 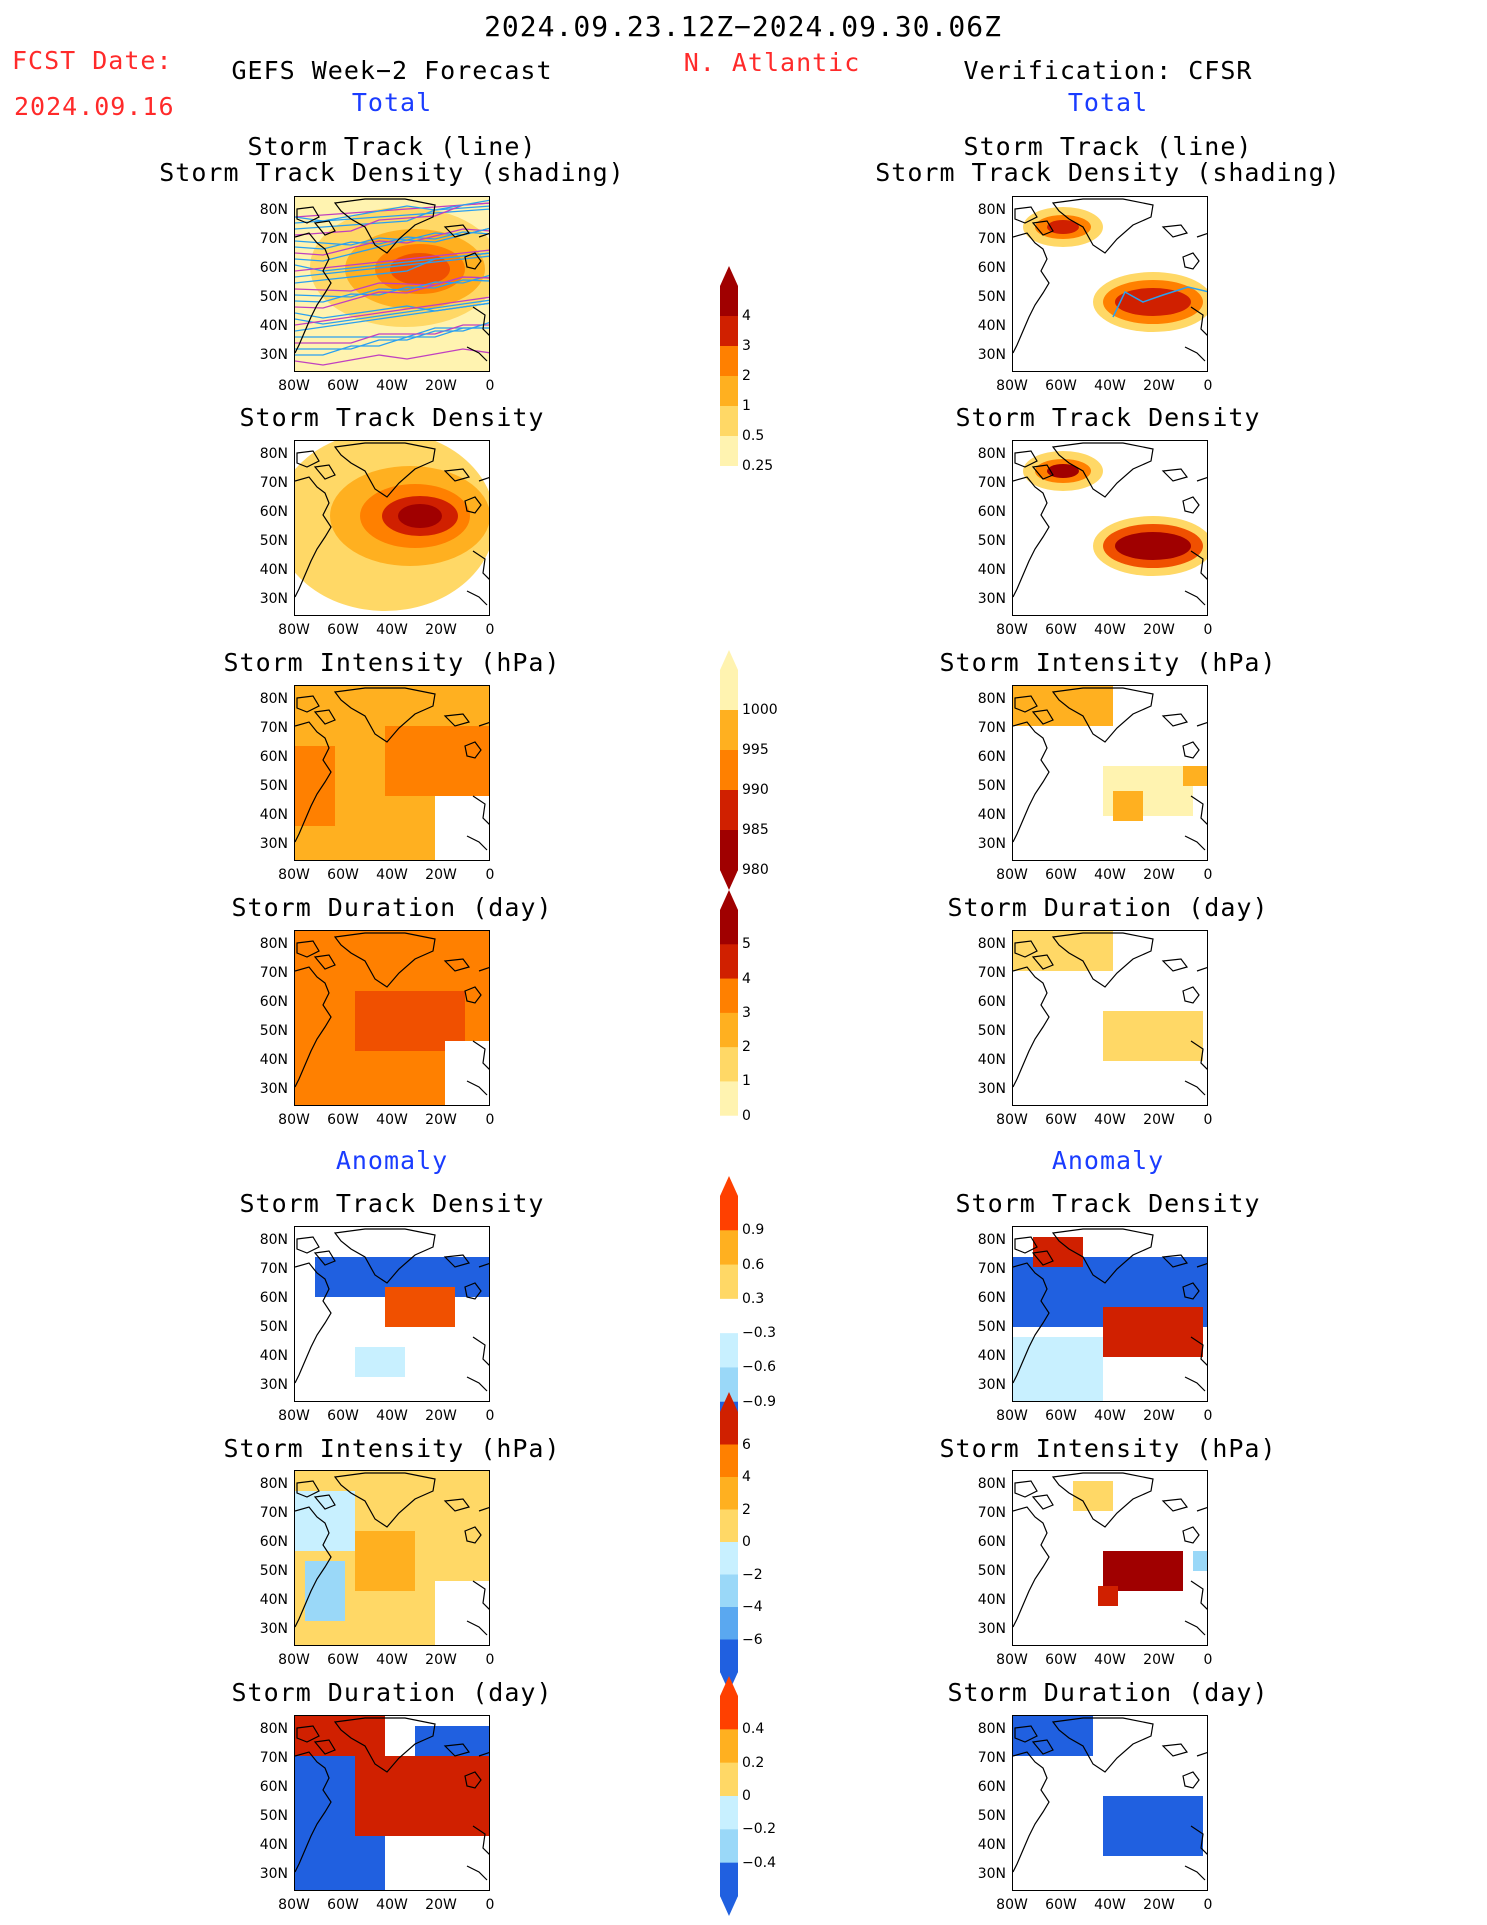 I want to click on panel-title-track-line-left: Storm Track (line), so click(x=392, y=146).